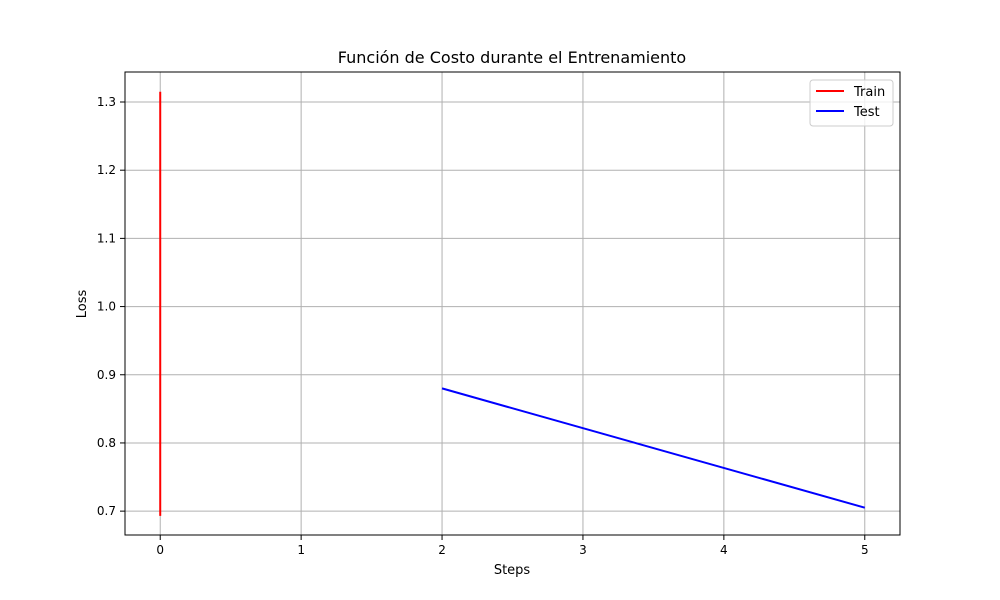 The image size is (1000, 600). What do you see at coordinates (301, 550) in the screenshot?
I see `x-tick-label-1: 1` at bounding box center [301, 550].